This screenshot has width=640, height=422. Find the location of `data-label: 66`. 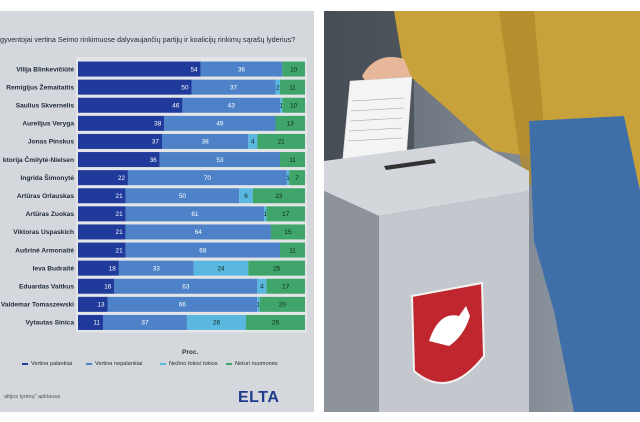

data-label: 66 is located at coordinates (183, 305).